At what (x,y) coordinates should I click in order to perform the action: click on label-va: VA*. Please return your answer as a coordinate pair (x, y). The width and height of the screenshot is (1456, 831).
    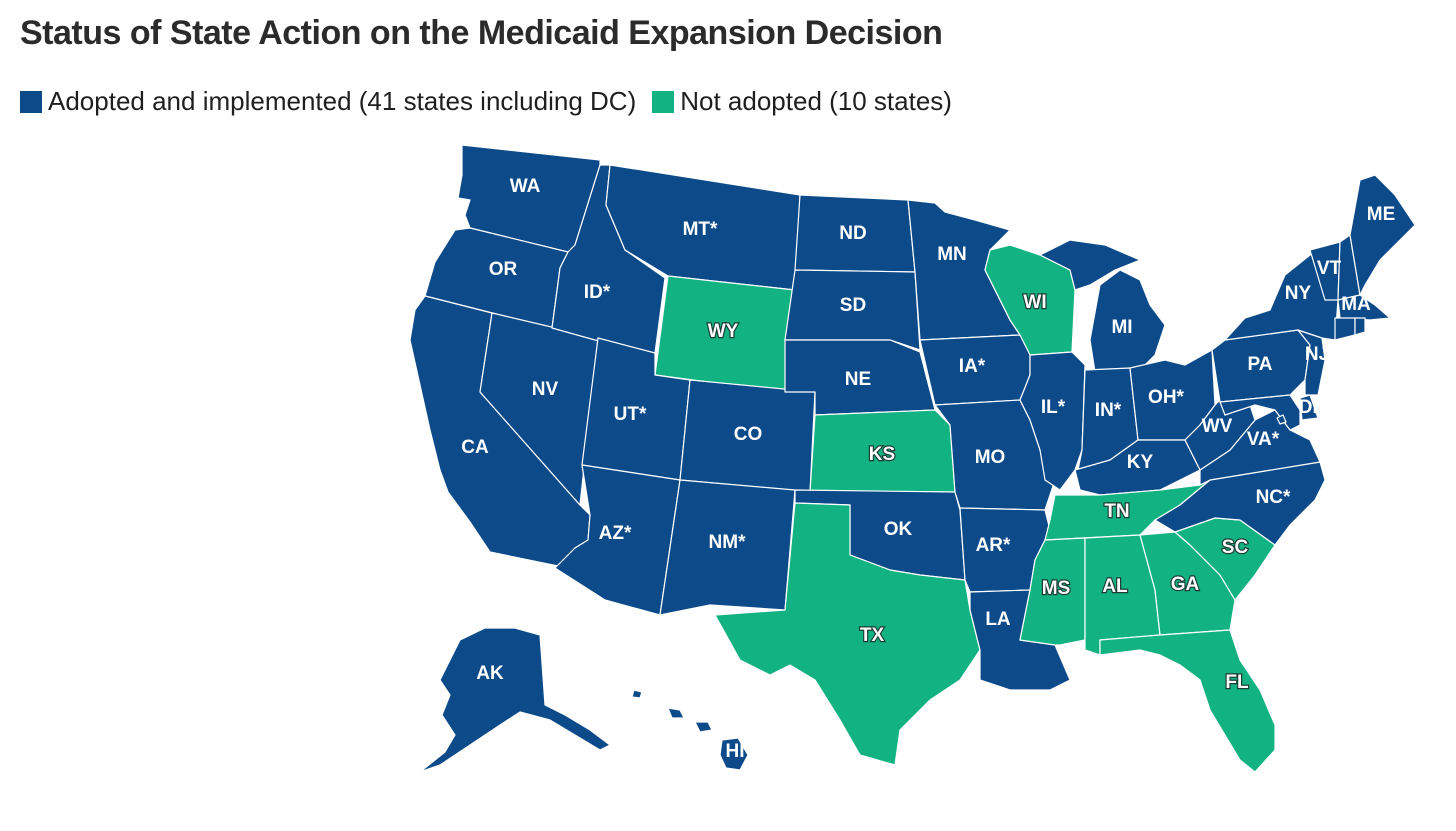
    Looking at the image, I should click on (1263, 439).